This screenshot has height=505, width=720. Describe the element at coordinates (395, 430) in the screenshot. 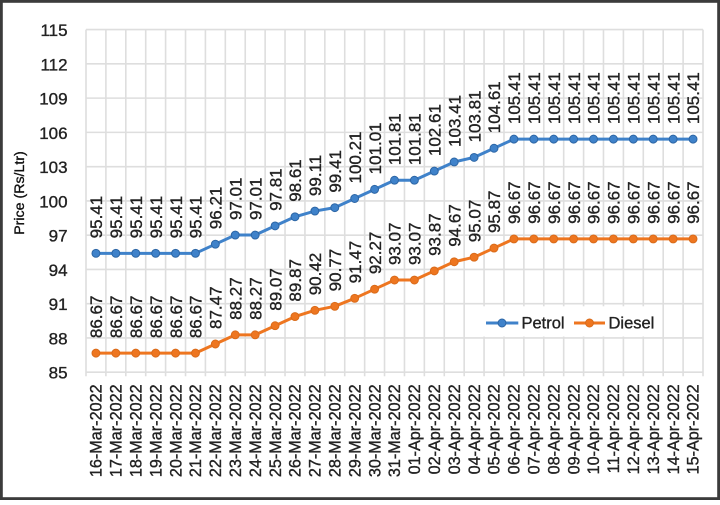

I see `svg-text: 31-Mar-2022` at that location.